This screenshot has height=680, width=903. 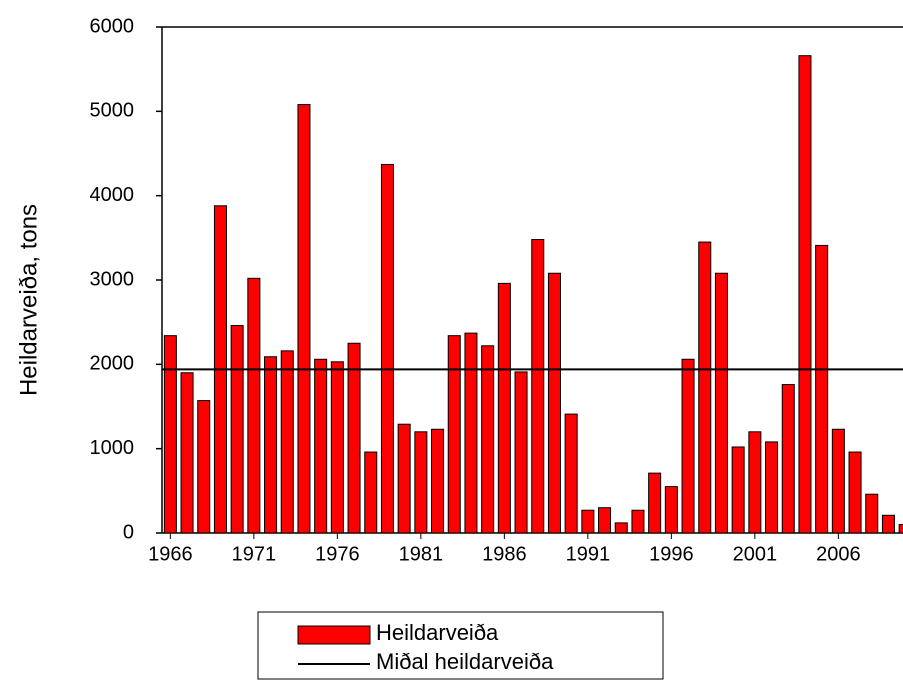 What do you see at coordinates (671, 554) in the screenshot?
I see `x-tick-label: 1996` at bounding box center [671, 554].